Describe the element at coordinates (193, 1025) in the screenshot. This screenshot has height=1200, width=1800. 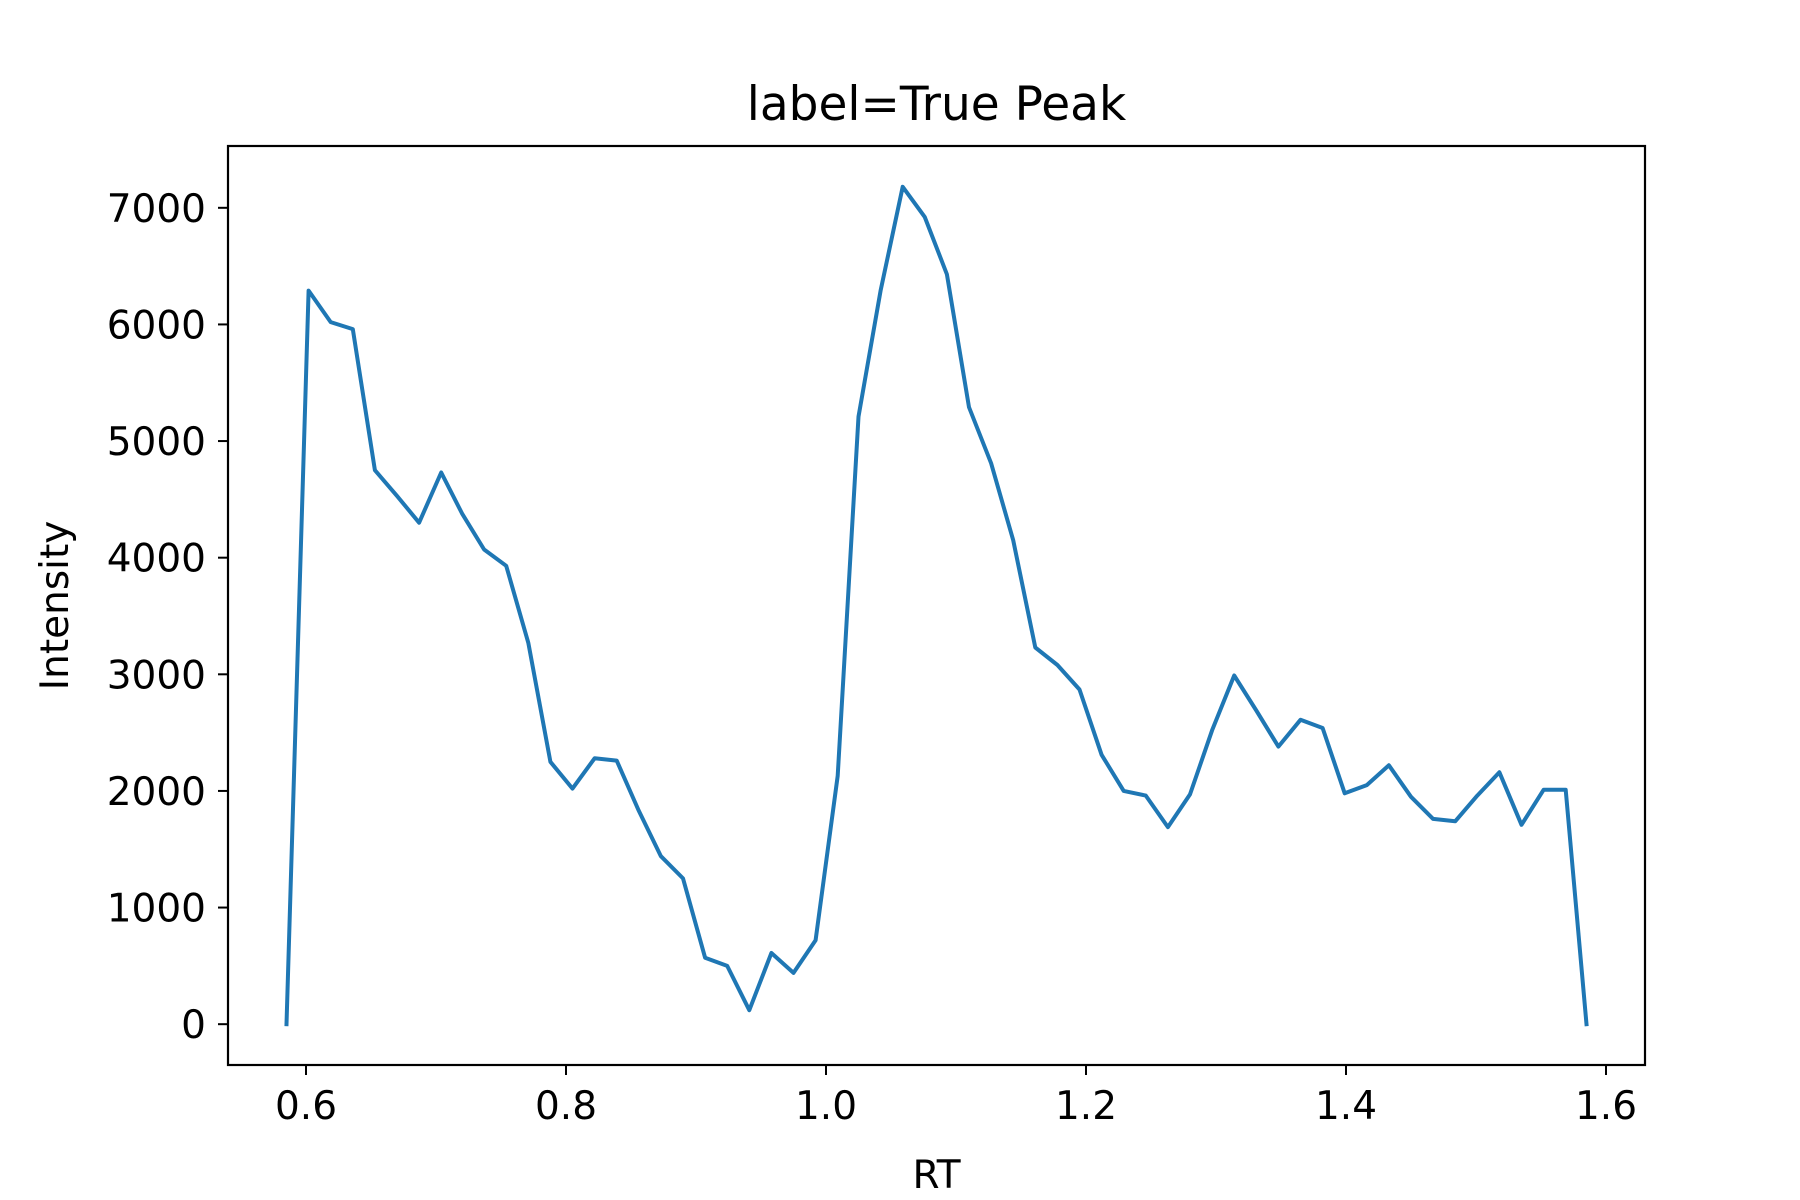
I see `y-tick-label: 0` at that location.